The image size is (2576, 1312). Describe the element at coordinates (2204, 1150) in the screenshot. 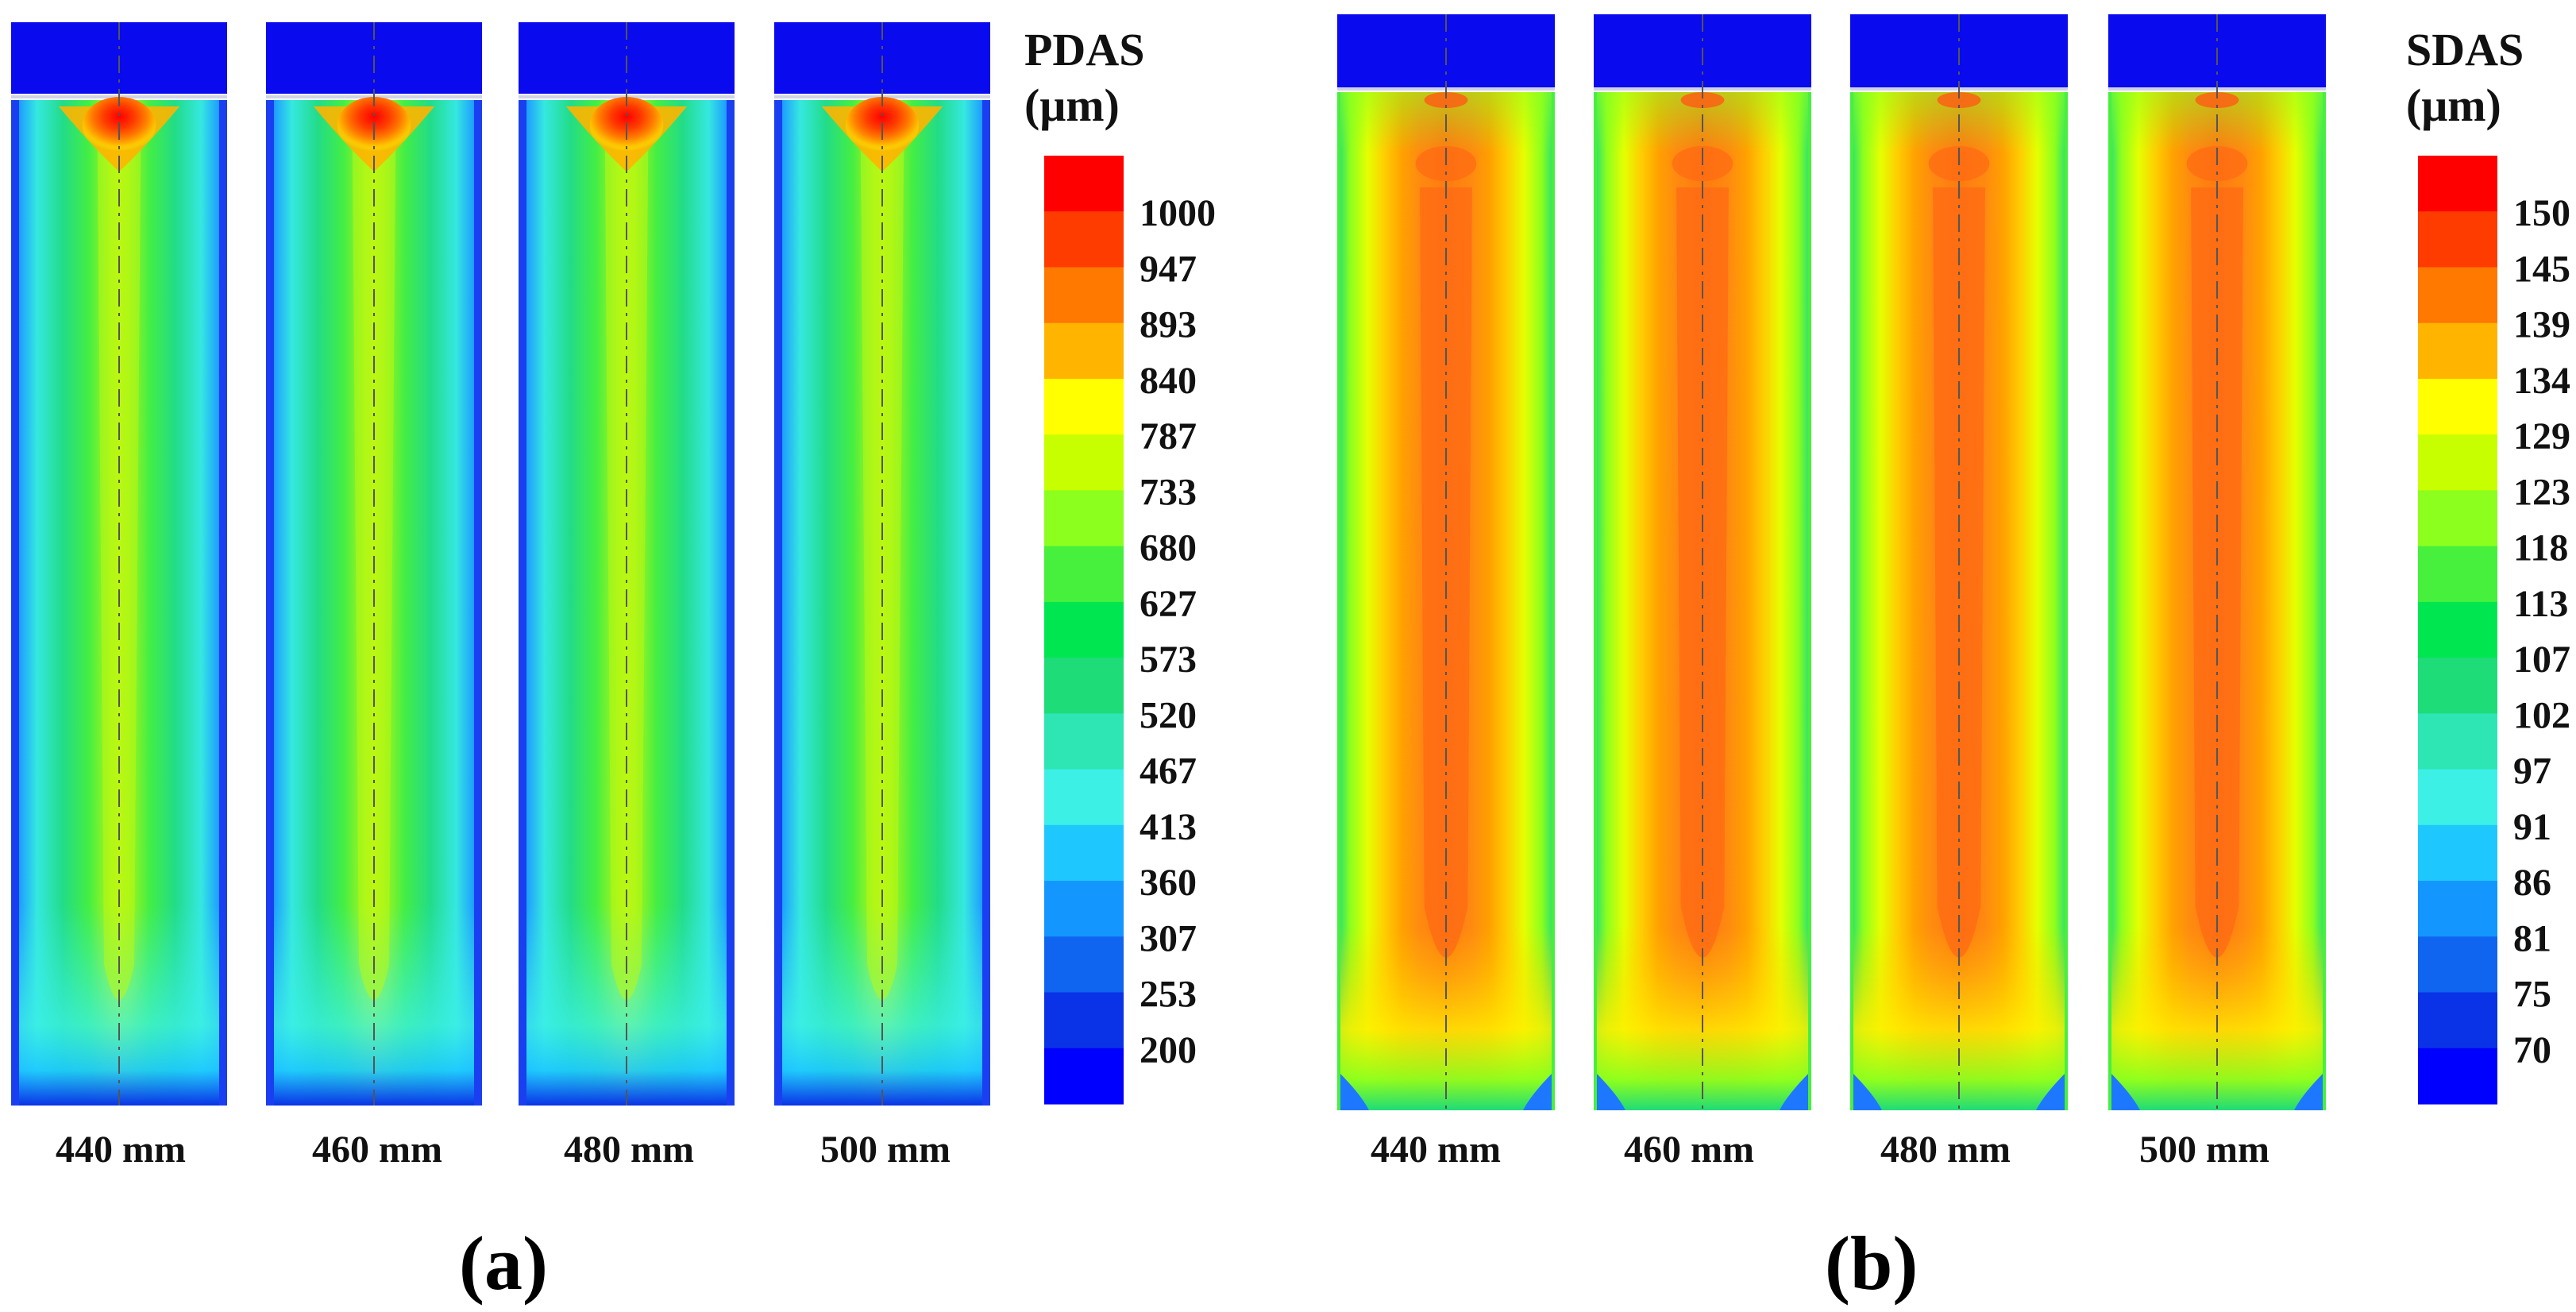

I see `caption-b-500: 500 mm` at that location.